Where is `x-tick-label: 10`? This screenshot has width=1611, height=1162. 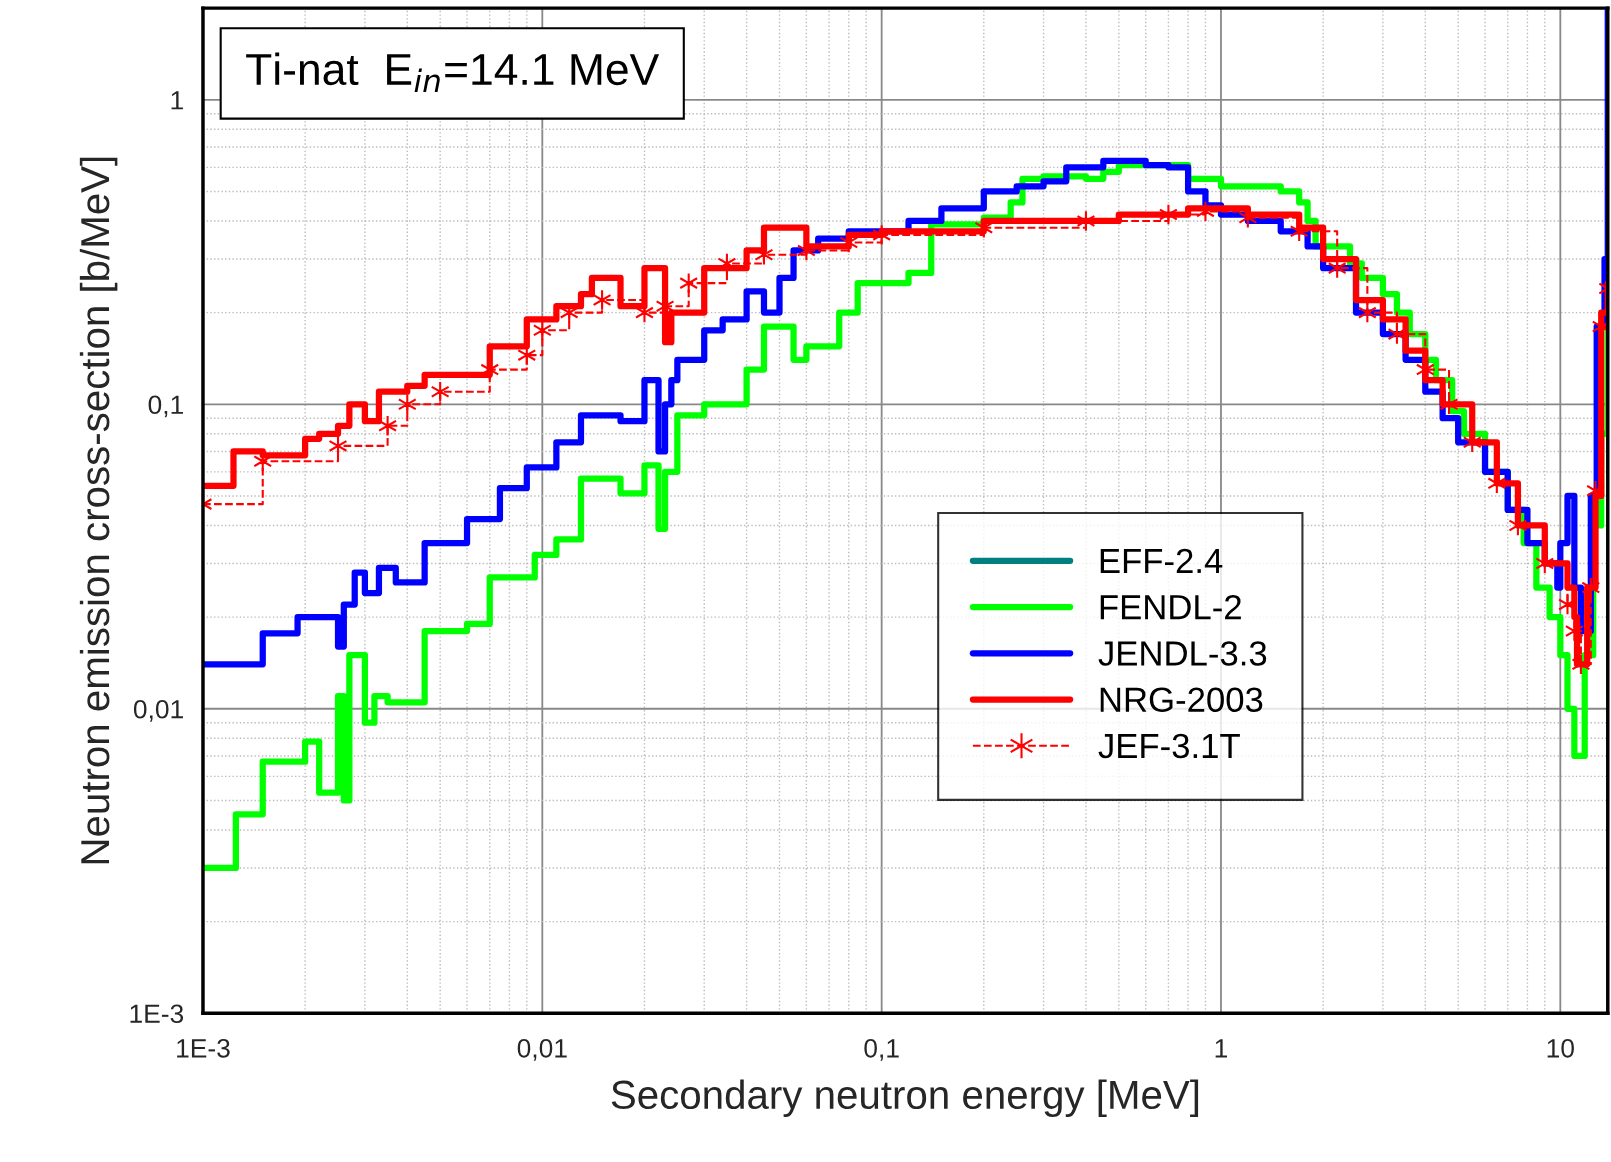
x-tick-label: 10 is located at coordinates (1560, 1048).